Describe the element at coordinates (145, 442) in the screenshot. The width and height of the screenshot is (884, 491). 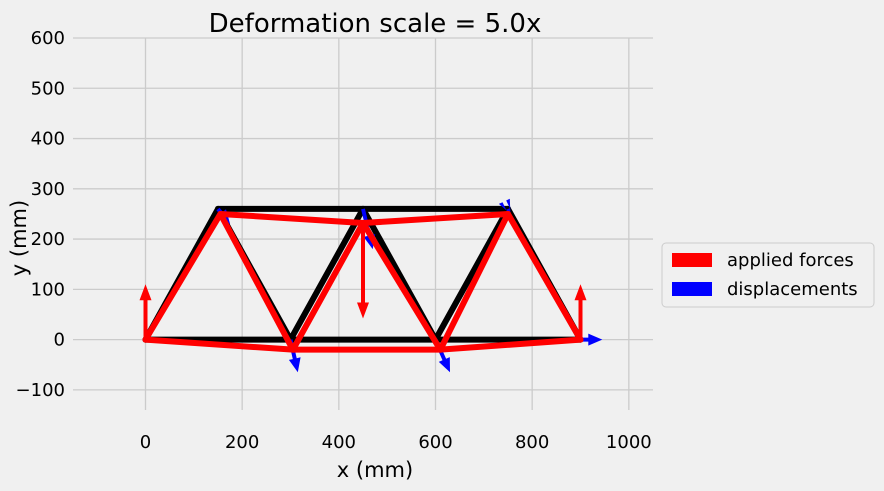
I see `x-tick-label: 0` at that location.